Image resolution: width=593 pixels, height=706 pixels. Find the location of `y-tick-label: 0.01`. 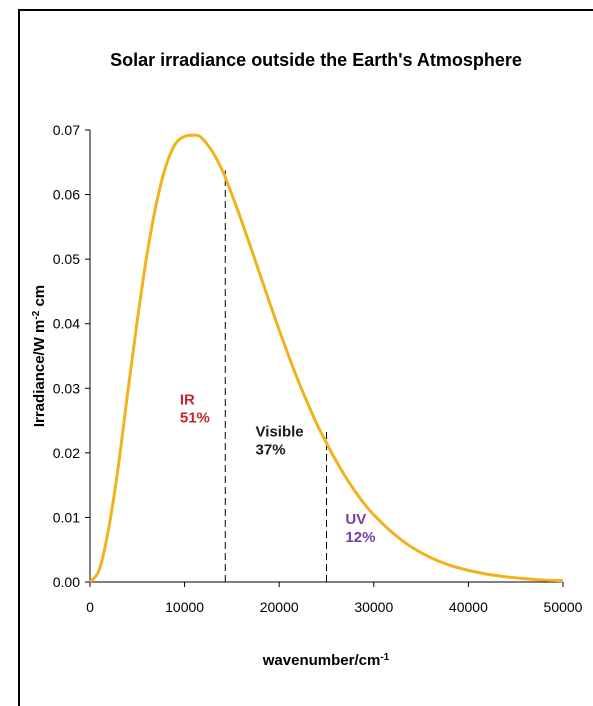

y-tick-label: 0.01 is located at coordinates (66, 517).